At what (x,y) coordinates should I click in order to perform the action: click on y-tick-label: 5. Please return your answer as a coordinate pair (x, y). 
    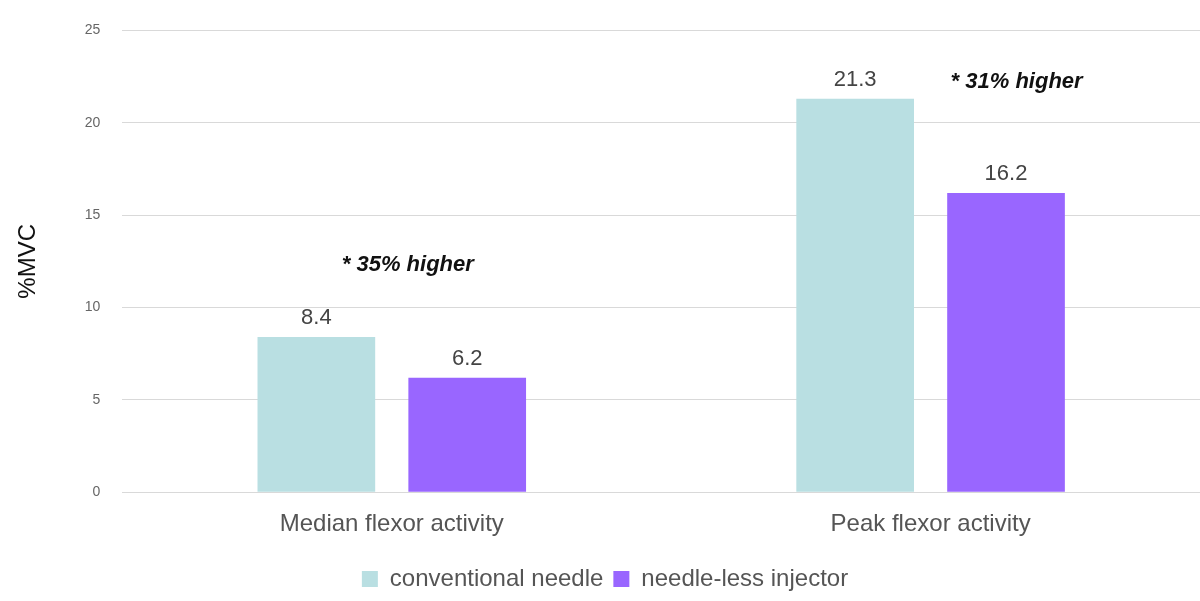
    Looking at the image, I should click on (96, 398).